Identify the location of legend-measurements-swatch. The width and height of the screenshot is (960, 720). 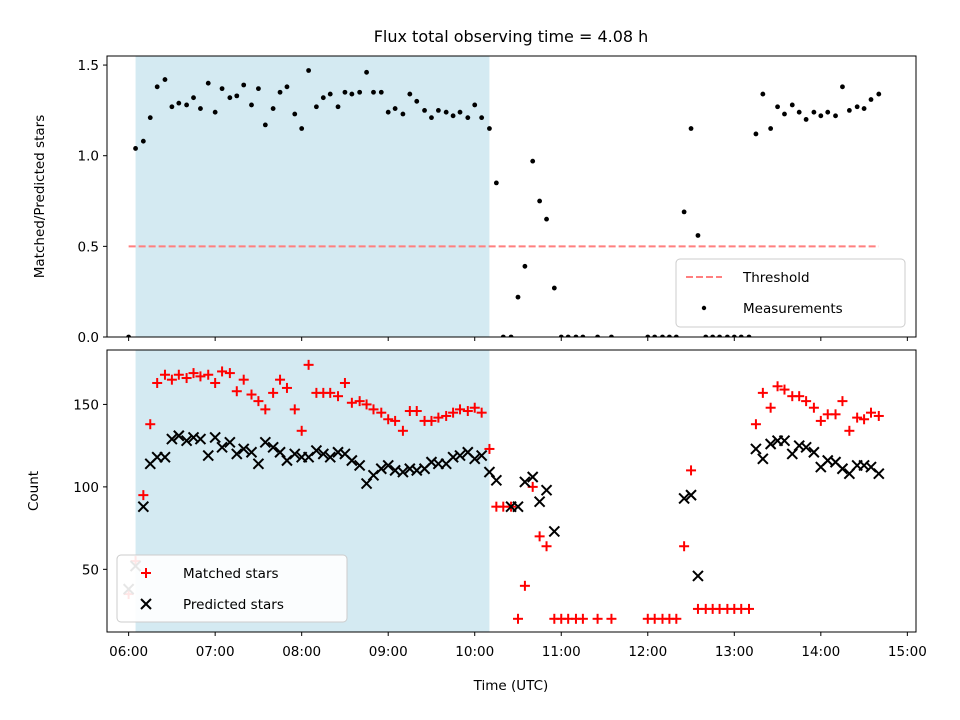
(704, 308).